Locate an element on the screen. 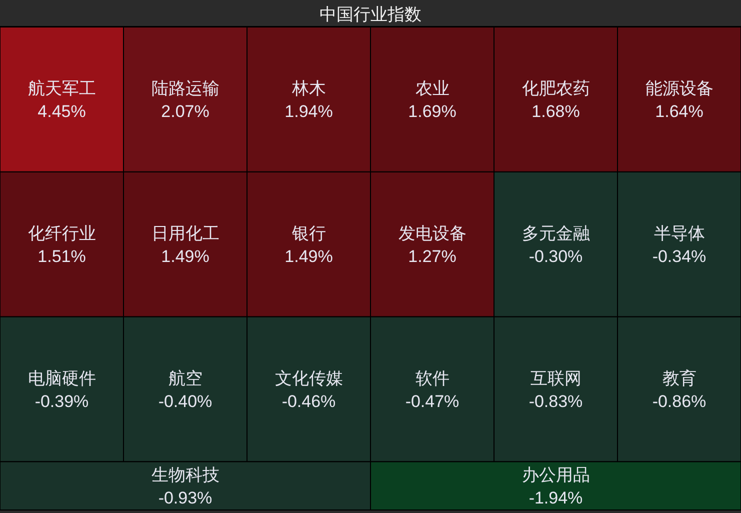  data-label: 1.69% is located at coordinates (432, 111).